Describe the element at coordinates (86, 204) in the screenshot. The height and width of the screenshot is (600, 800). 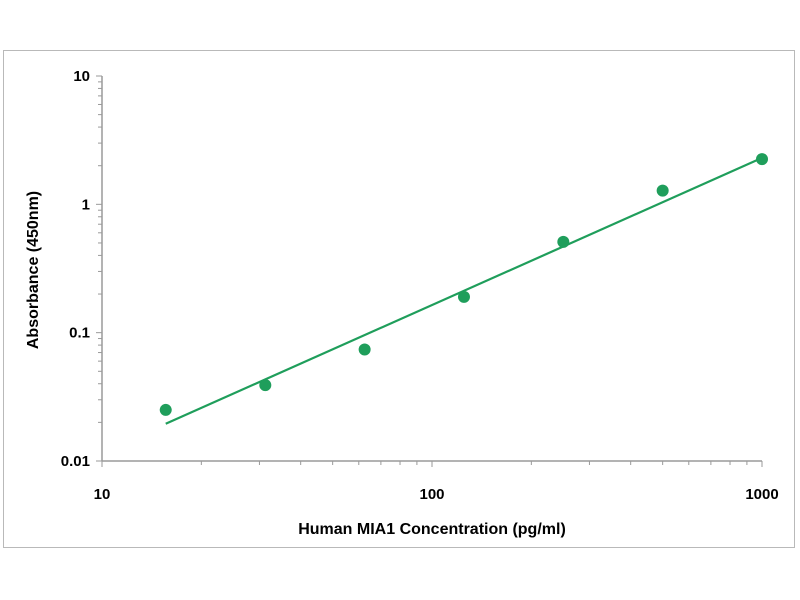
I see `y-tick-label: 1` at that location.